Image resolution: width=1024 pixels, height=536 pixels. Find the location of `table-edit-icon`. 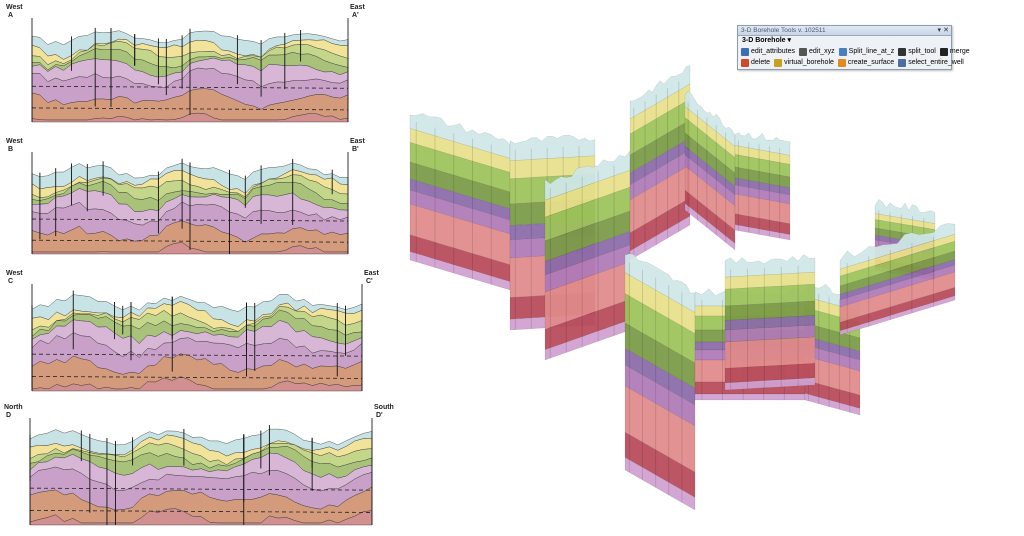

table-edit-icon is located at coordinates (745, 51).